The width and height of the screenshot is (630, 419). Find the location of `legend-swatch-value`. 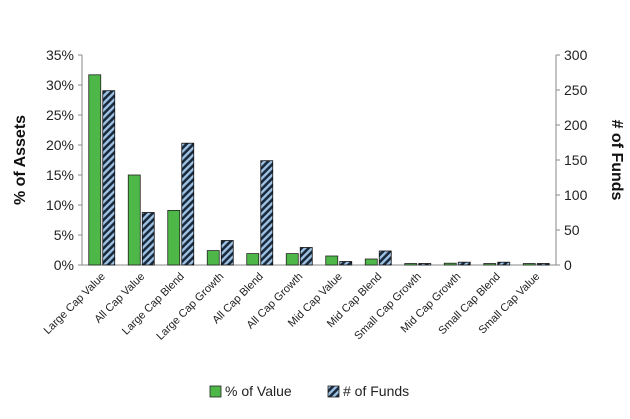

legend-swatch-value is located at coordinates (215, 391).